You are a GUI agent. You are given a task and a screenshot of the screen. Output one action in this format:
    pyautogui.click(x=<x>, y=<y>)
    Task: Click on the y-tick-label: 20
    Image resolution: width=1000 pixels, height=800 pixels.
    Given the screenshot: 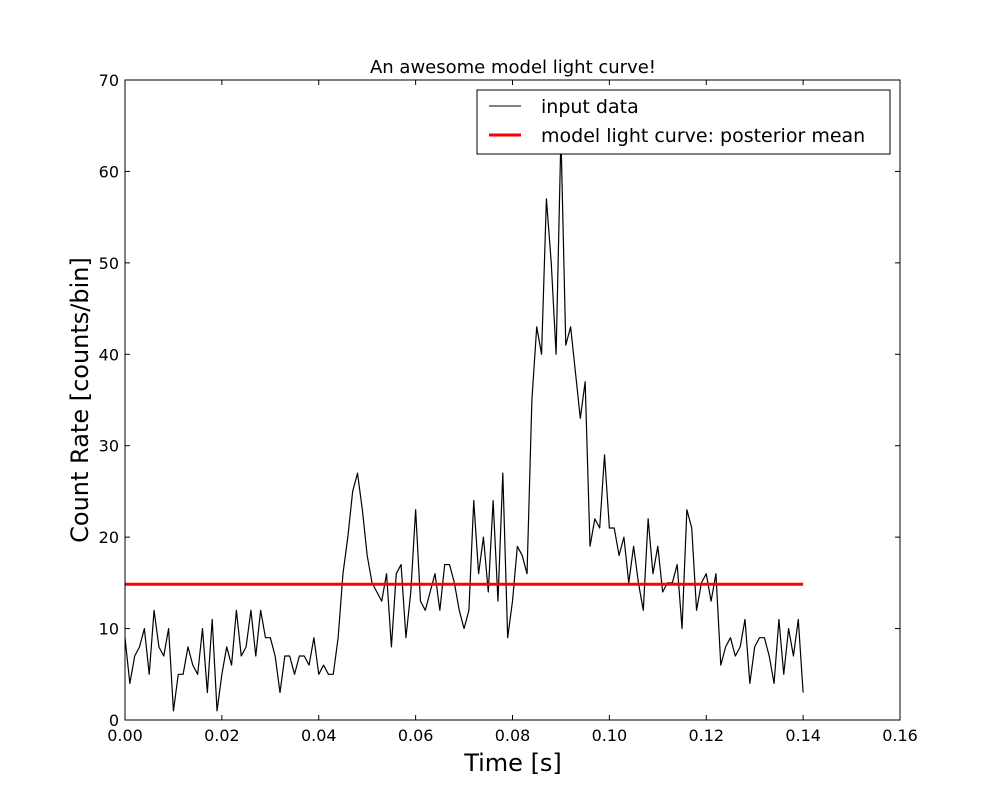 What is the action you would take?
    pyautogui.click(x=109, y=537)
    